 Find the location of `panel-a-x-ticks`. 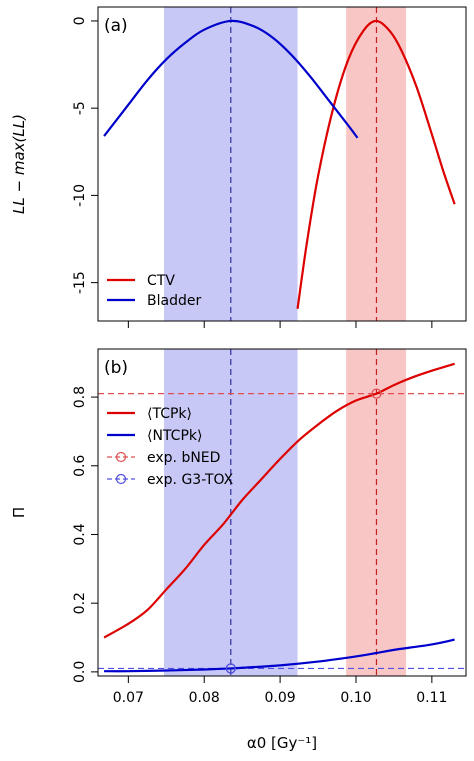

panel-a-x-ticks is located at coordinates (280, 324).